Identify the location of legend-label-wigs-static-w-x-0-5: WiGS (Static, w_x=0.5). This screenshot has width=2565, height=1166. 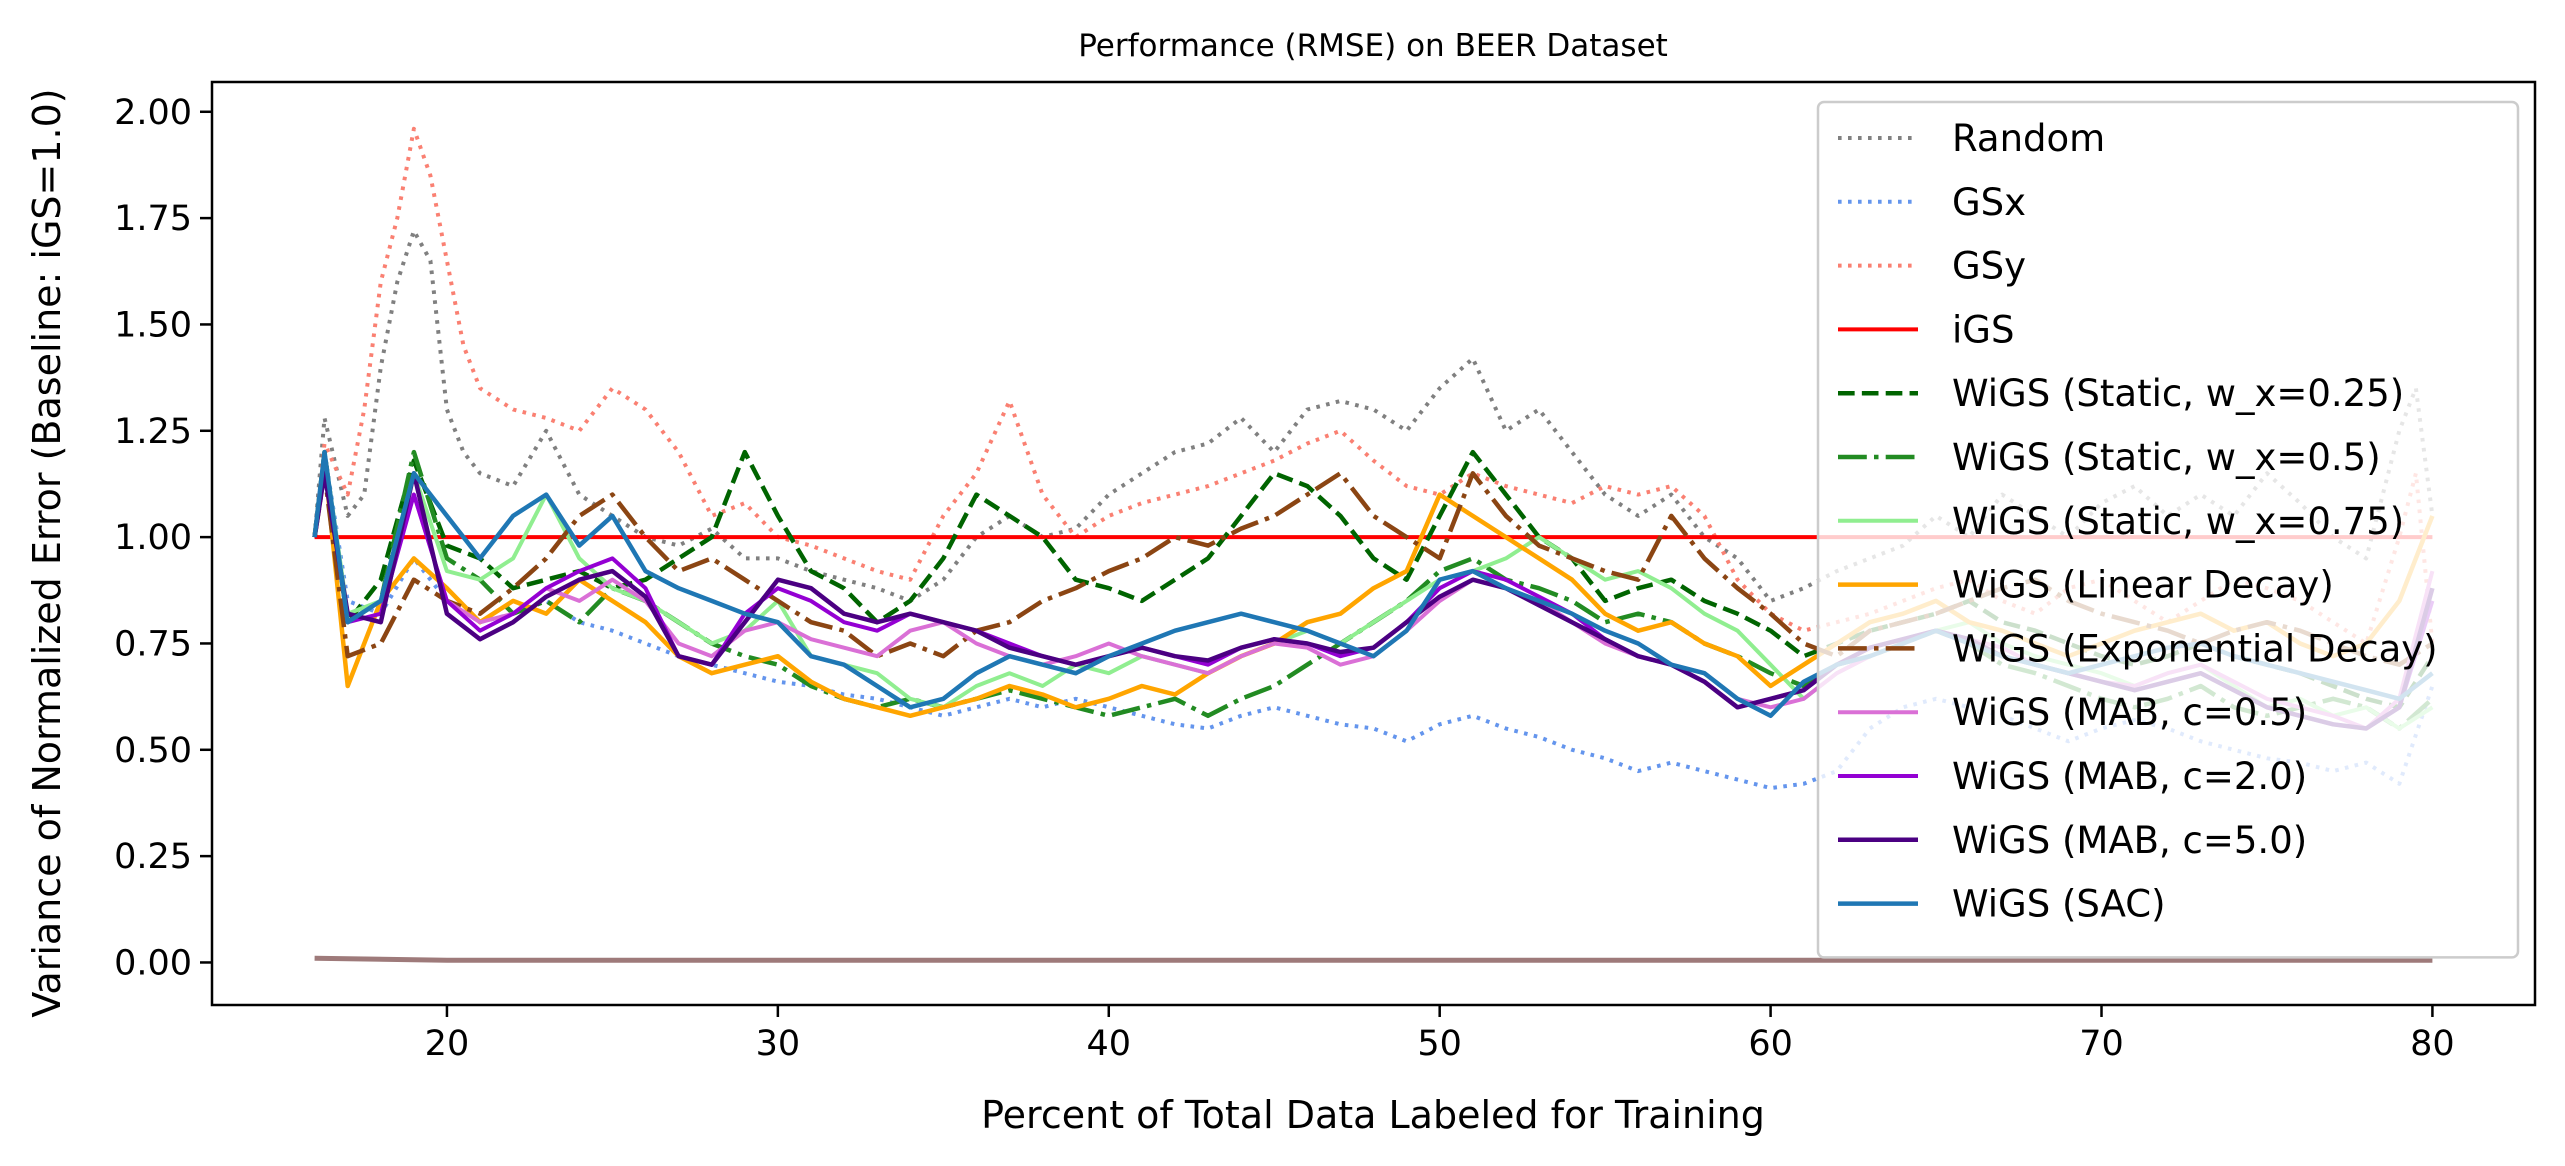
(2166, 457).